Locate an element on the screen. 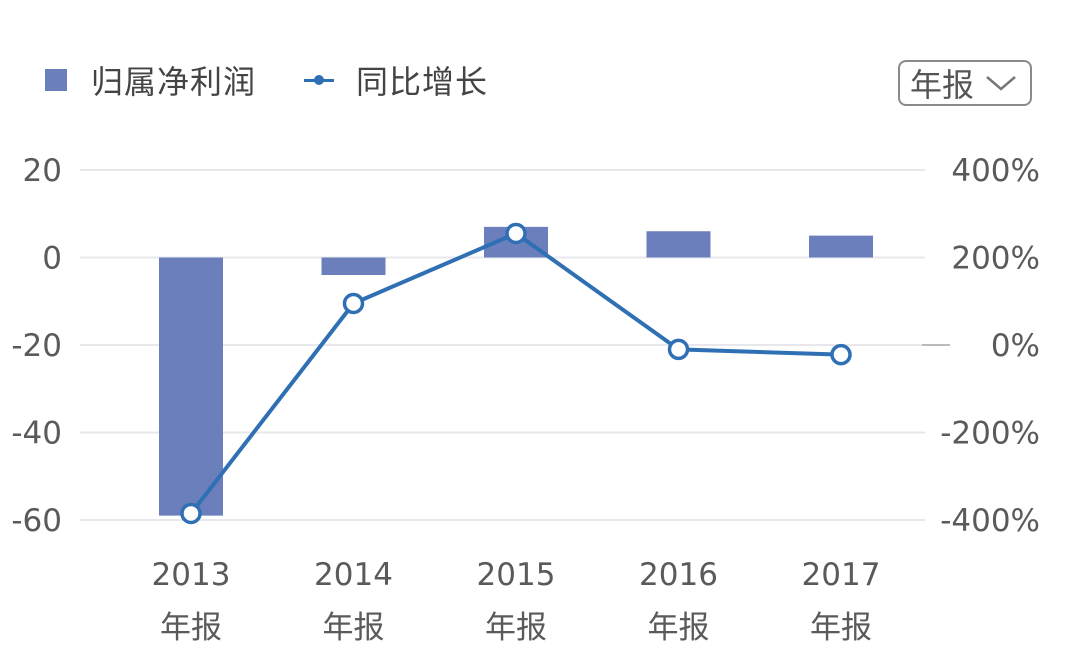 The height and width of the screenshot is (662, 1080). right-axis-tick-label: 200% is located at coordinates (995, 259).